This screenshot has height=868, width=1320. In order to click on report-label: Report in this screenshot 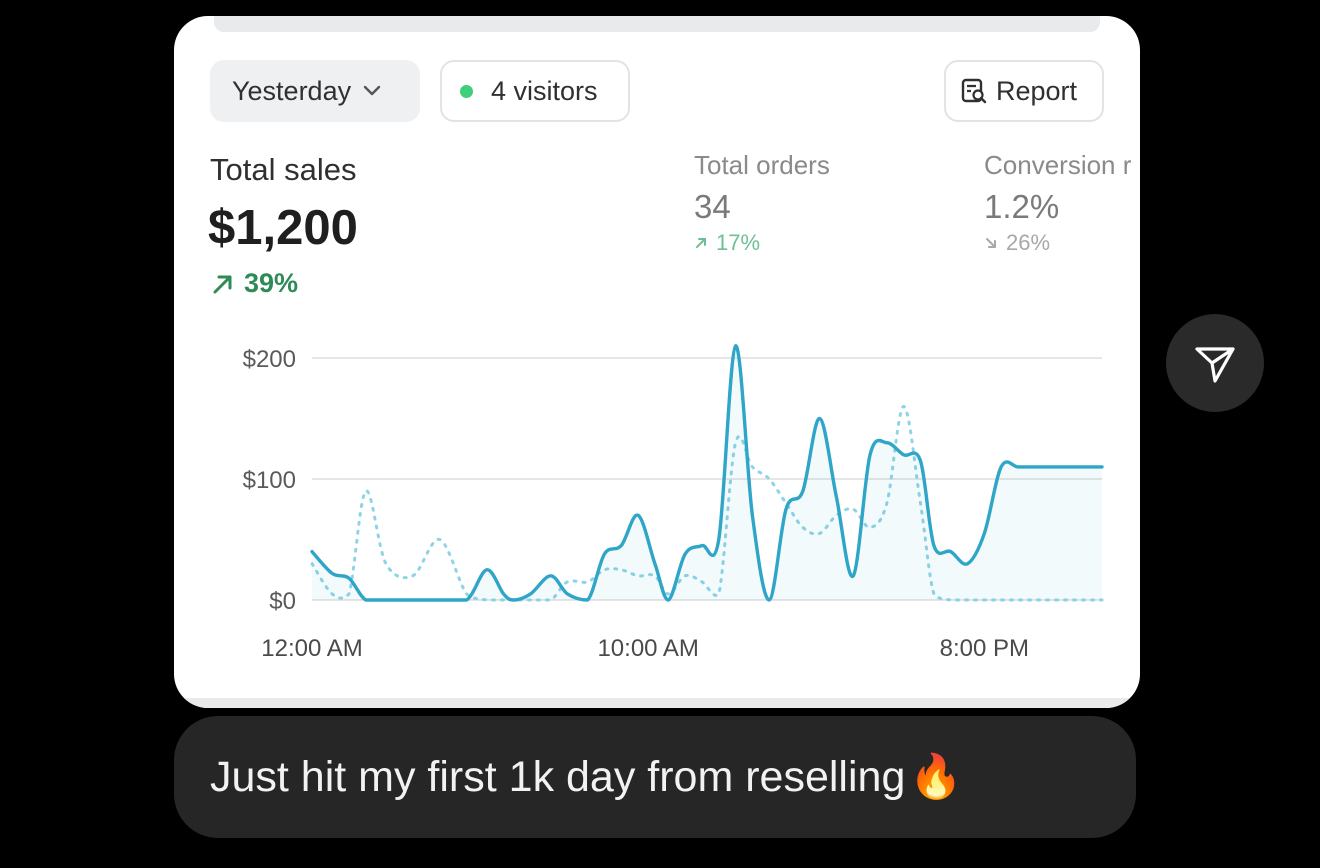, I will do `click(1037, 90)`.